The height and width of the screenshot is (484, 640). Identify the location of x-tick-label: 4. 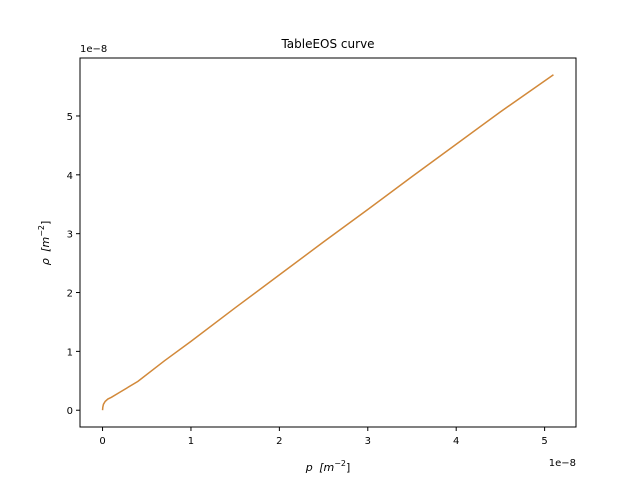
(456, 441).